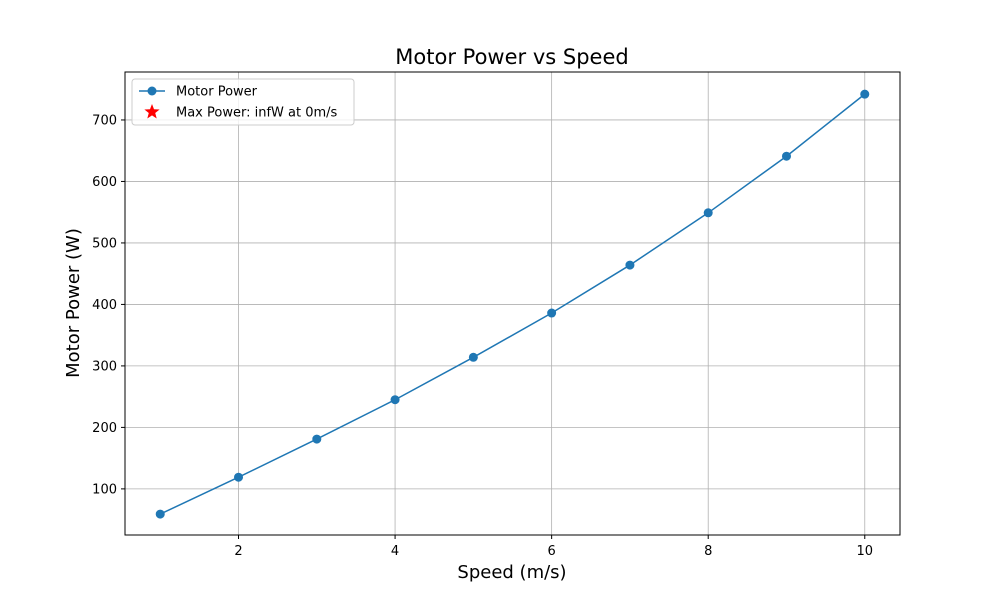 The width and height of the screenshot is (1000, 600). I want to click on legend: Motor Power Max Power: infW at 0m/s, so click(243, 102).